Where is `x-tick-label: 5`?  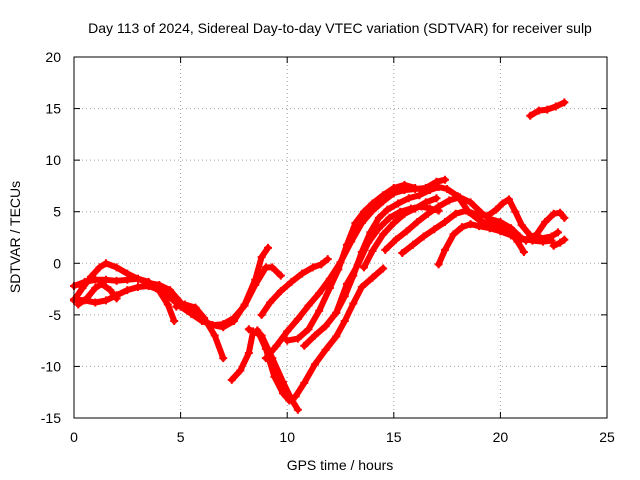 x-tick-label: 5 is located at coordinates (181, 437).